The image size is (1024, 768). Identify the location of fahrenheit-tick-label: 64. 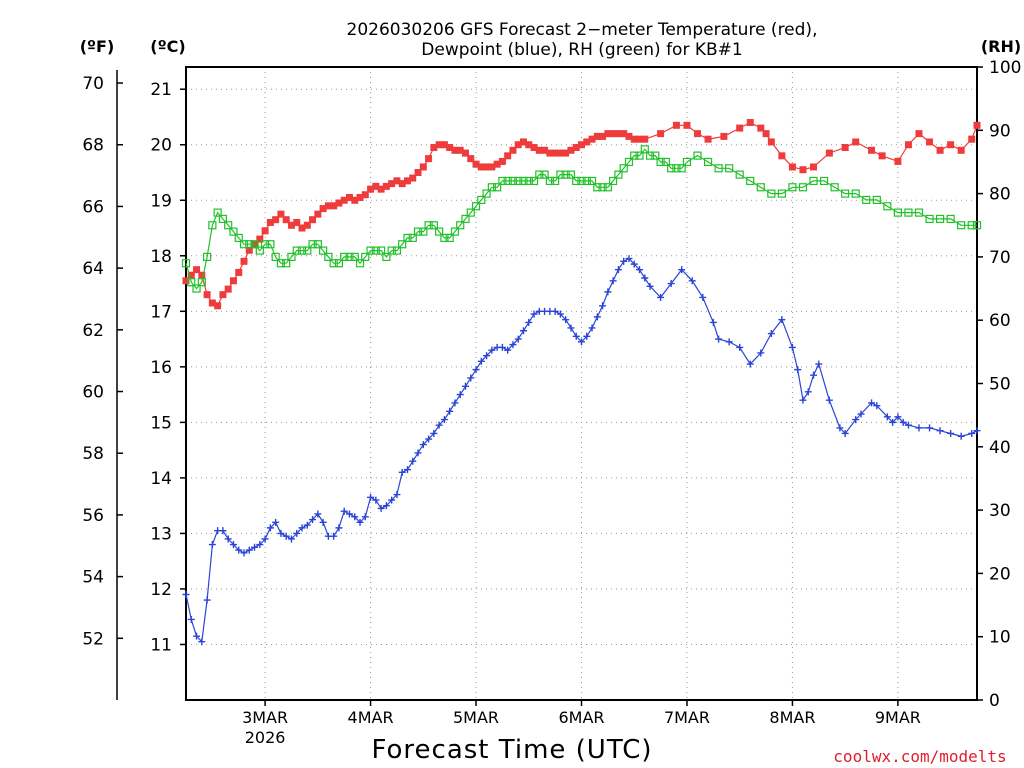
(93, 269).